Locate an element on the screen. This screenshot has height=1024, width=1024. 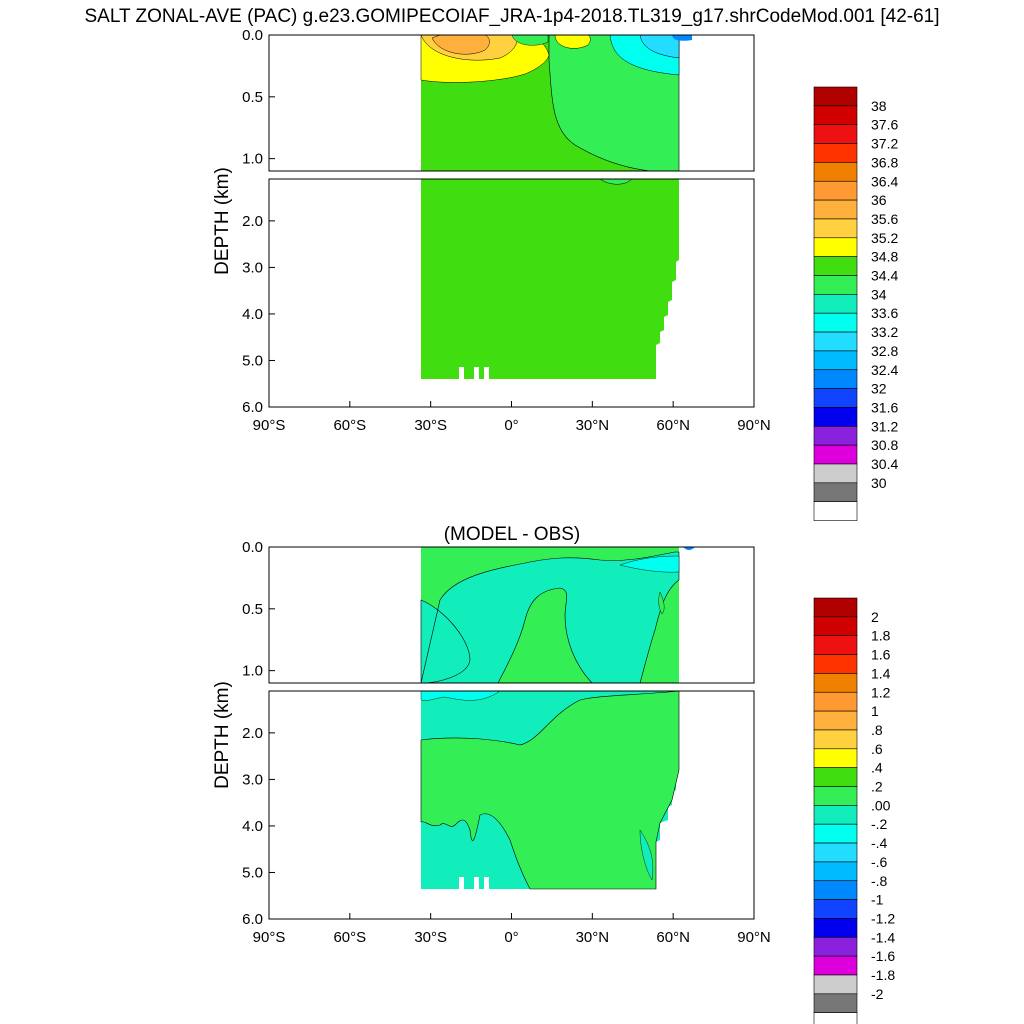
salinity-upper-frame is located at coordinates (511, 103).